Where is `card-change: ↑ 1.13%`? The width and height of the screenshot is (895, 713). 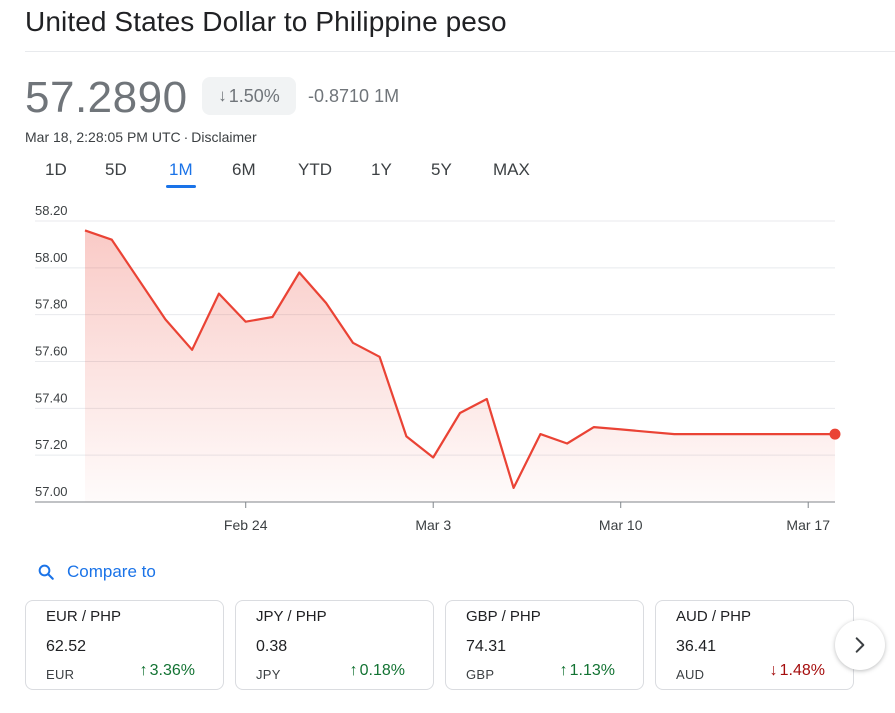
card-change: ↑ 1.13% is located at coordinates (587, 671).